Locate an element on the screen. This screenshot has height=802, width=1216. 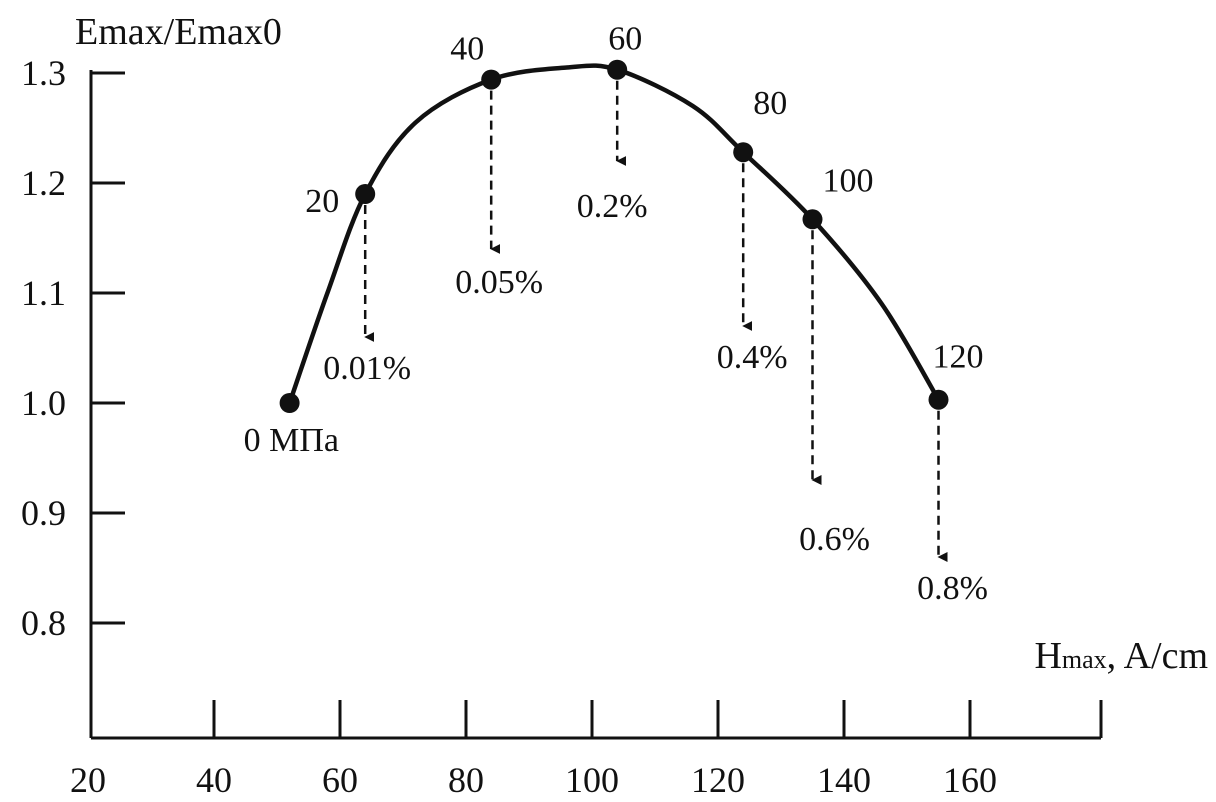
x-axis-title-subscript: max is located at coordinates (1084, 659).